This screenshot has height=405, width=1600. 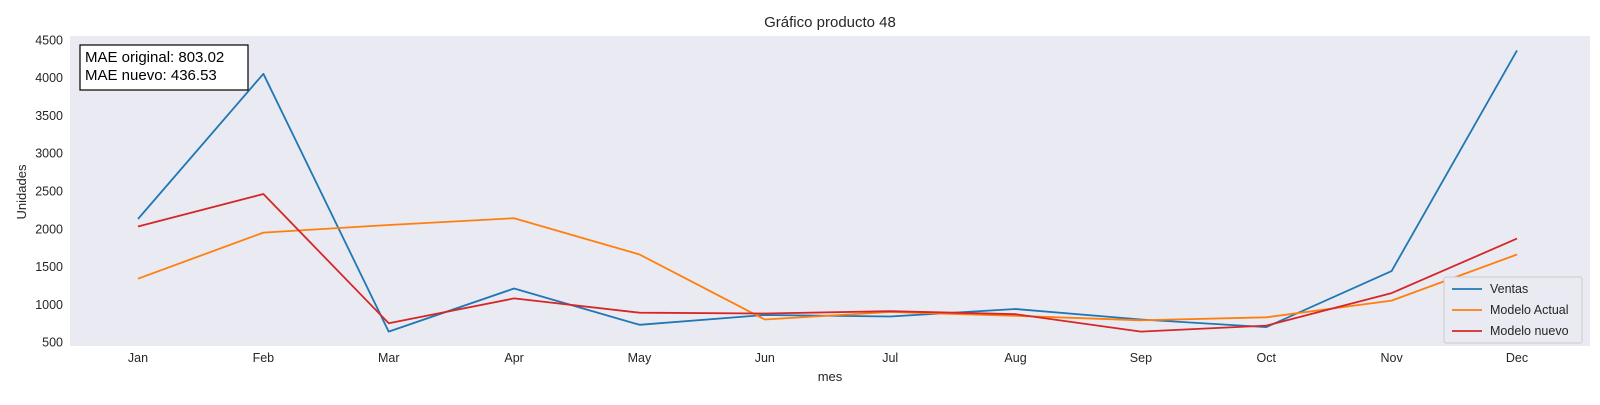 I want to click on x-tick-label: Oct, so click(x=1267, y=358).